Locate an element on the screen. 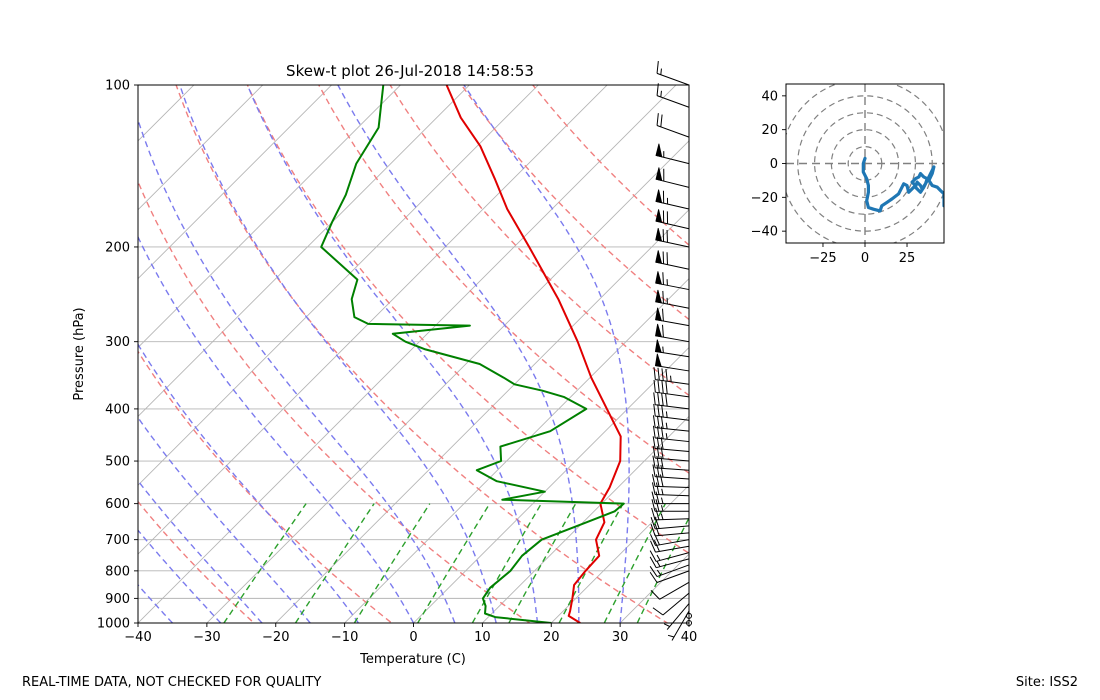 This screenshot has height=700, width=1100. hodograph-area is located at coordinates (865, 163).